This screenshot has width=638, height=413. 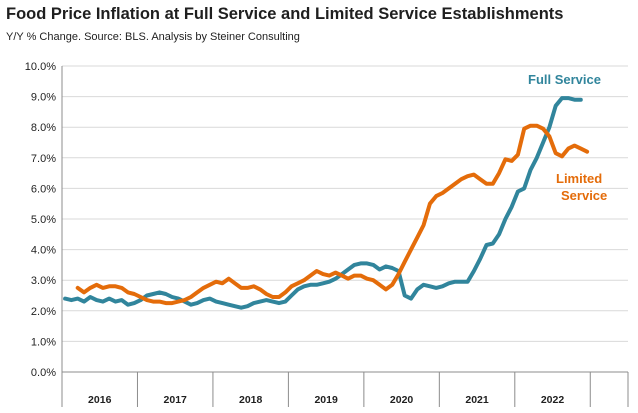 What do you see at coordinates (43, 189) in the screenshot?
I see `y-tick-label: 6.0%` at bounding box center [43, 189].